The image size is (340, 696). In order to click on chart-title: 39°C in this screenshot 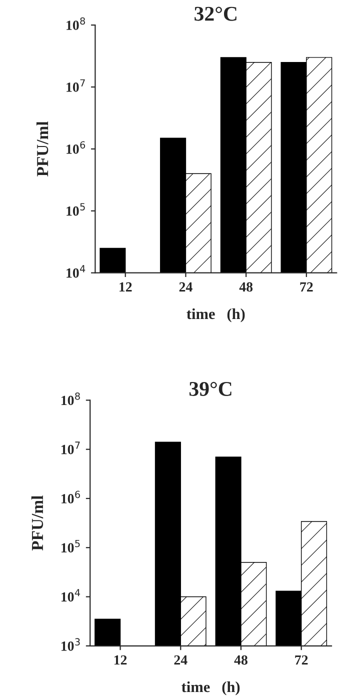, I will do `click(210, 389)`.